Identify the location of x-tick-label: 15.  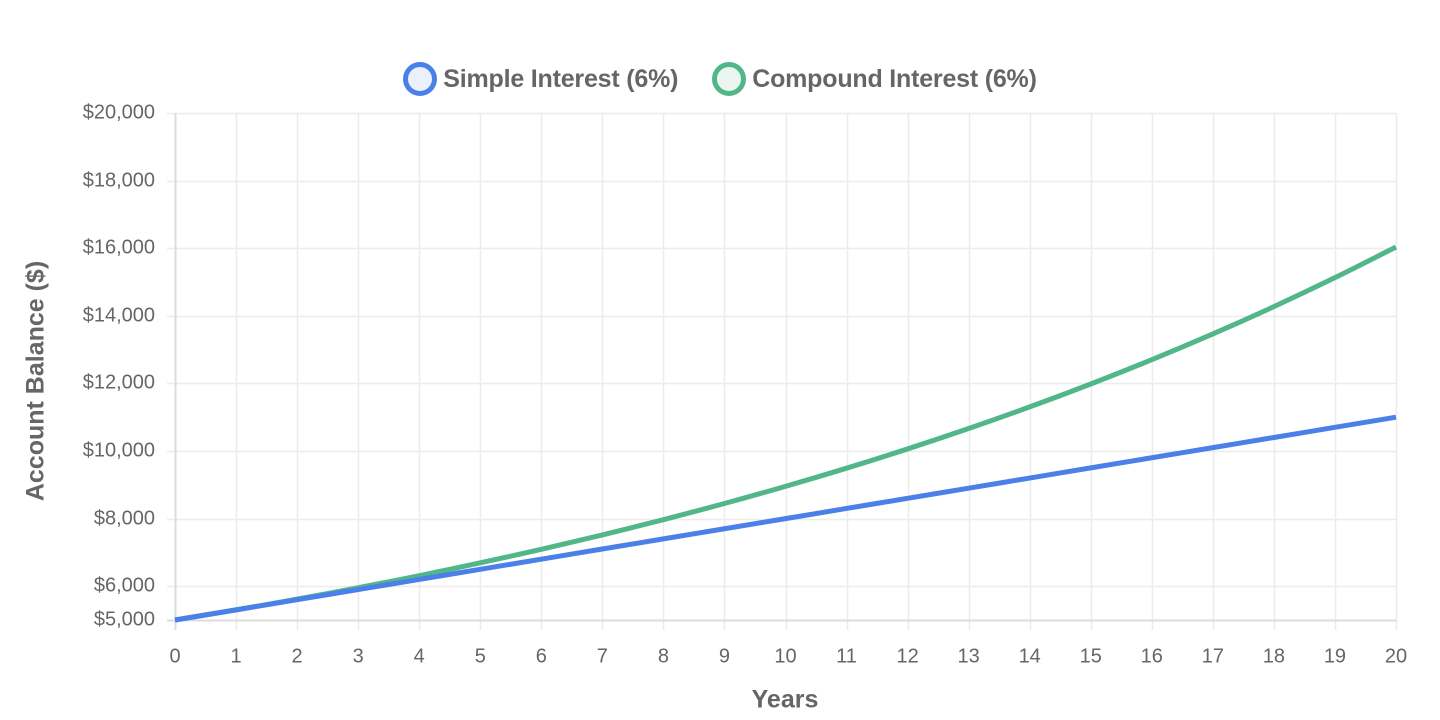
(1090, 656).